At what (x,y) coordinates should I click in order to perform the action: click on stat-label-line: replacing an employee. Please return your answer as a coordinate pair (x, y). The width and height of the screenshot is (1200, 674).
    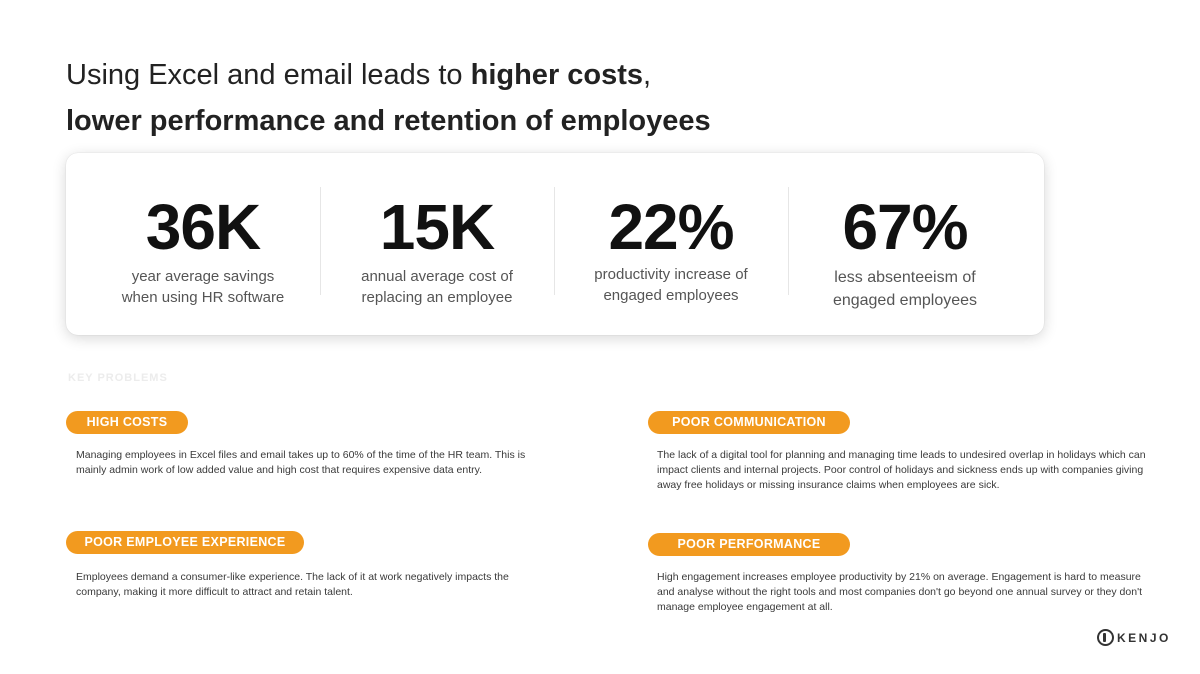
    Looking at the image, I should click on (437, 297).